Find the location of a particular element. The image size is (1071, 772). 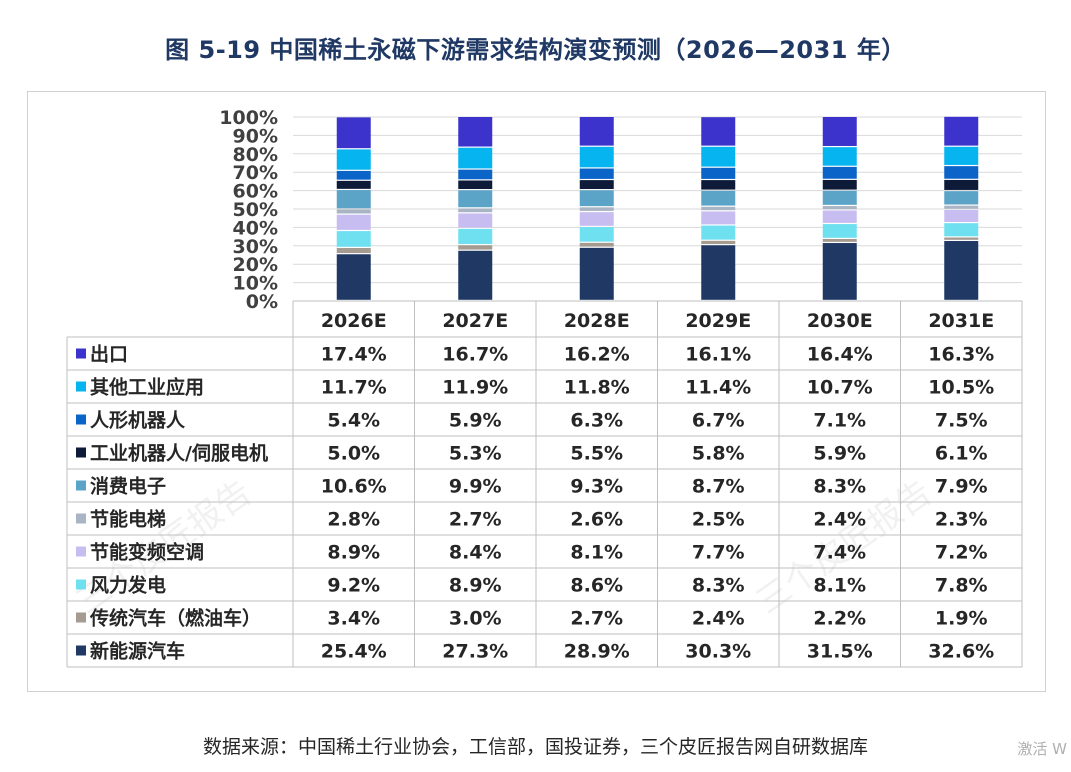

x-category-label: 2029E is located at coordinates (718, 321).